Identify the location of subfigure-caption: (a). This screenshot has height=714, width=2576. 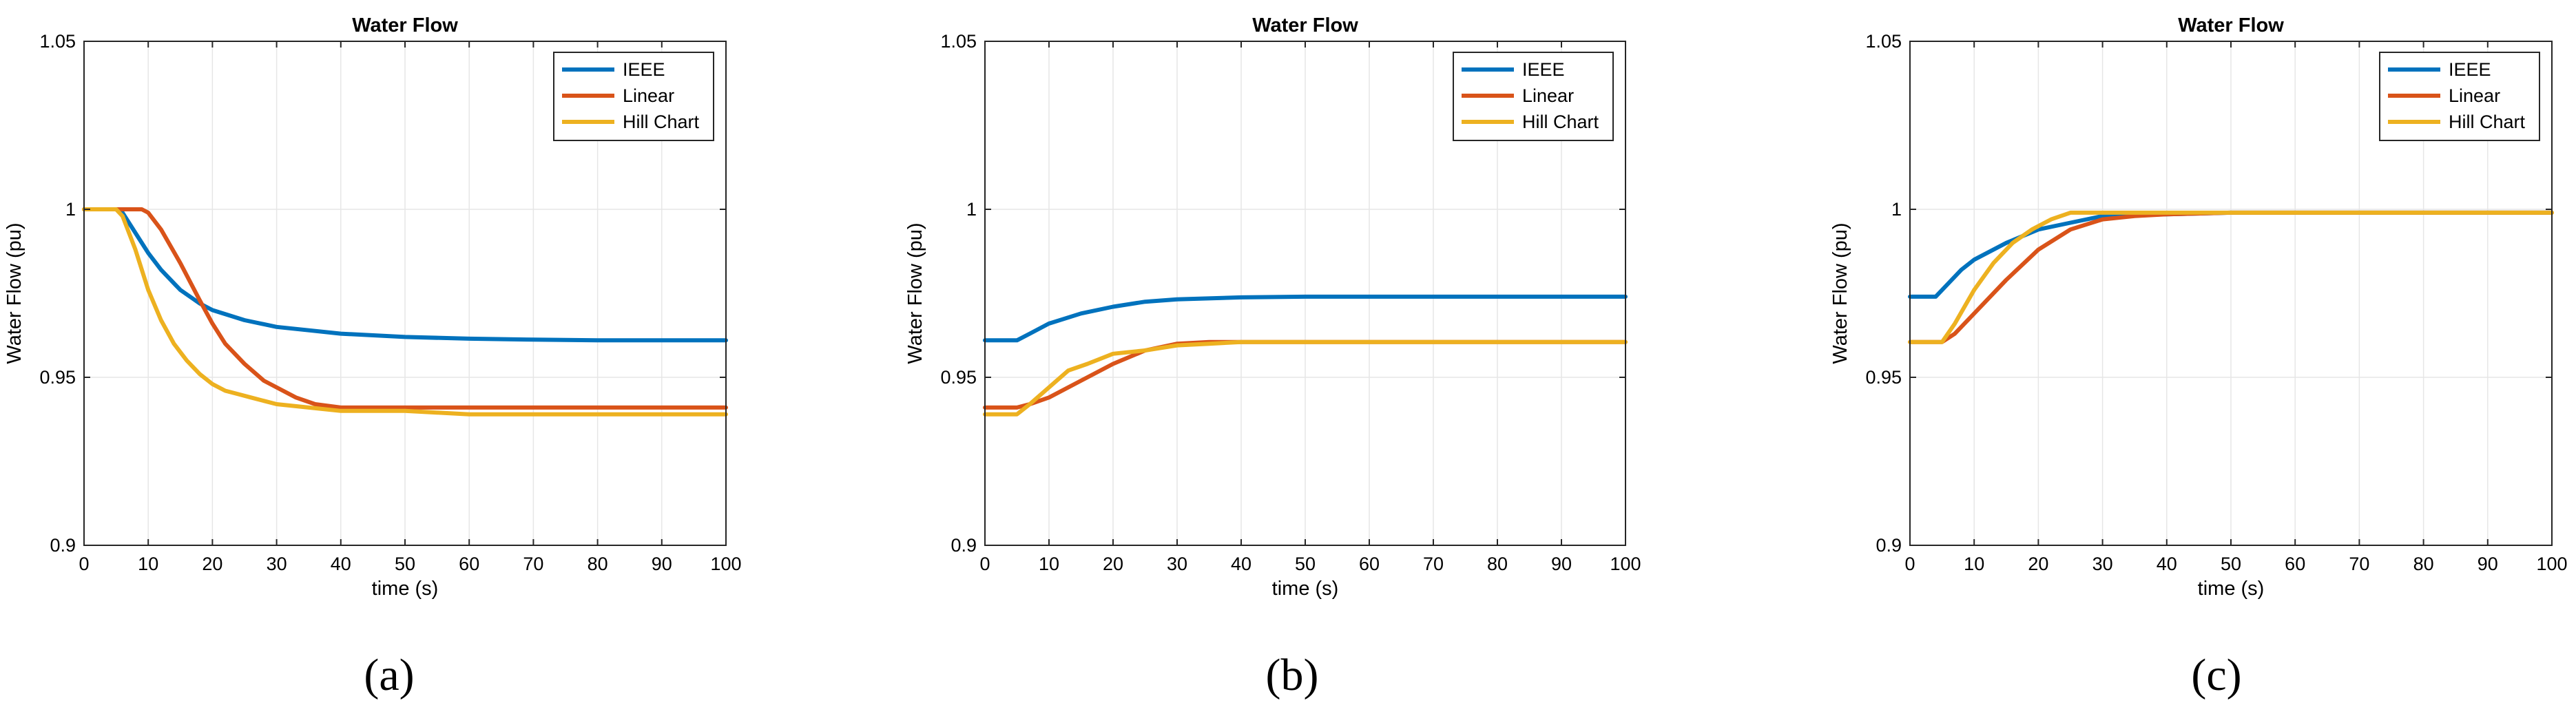
(389, 675).